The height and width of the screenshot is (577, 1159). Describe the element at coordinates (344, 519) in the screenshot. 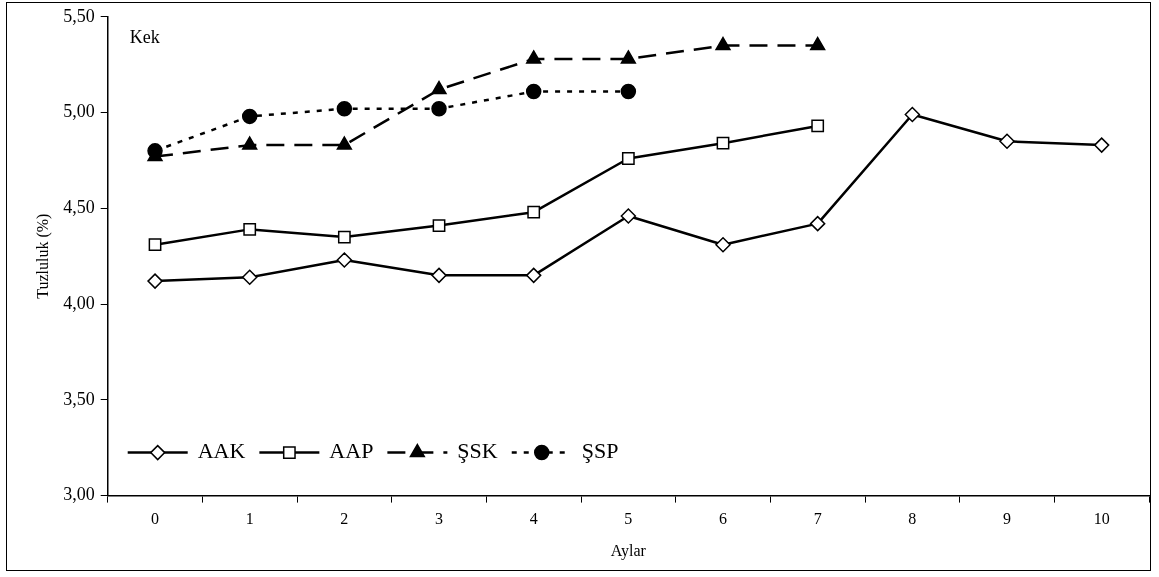

I see `x-tick-label: 2` at that location.